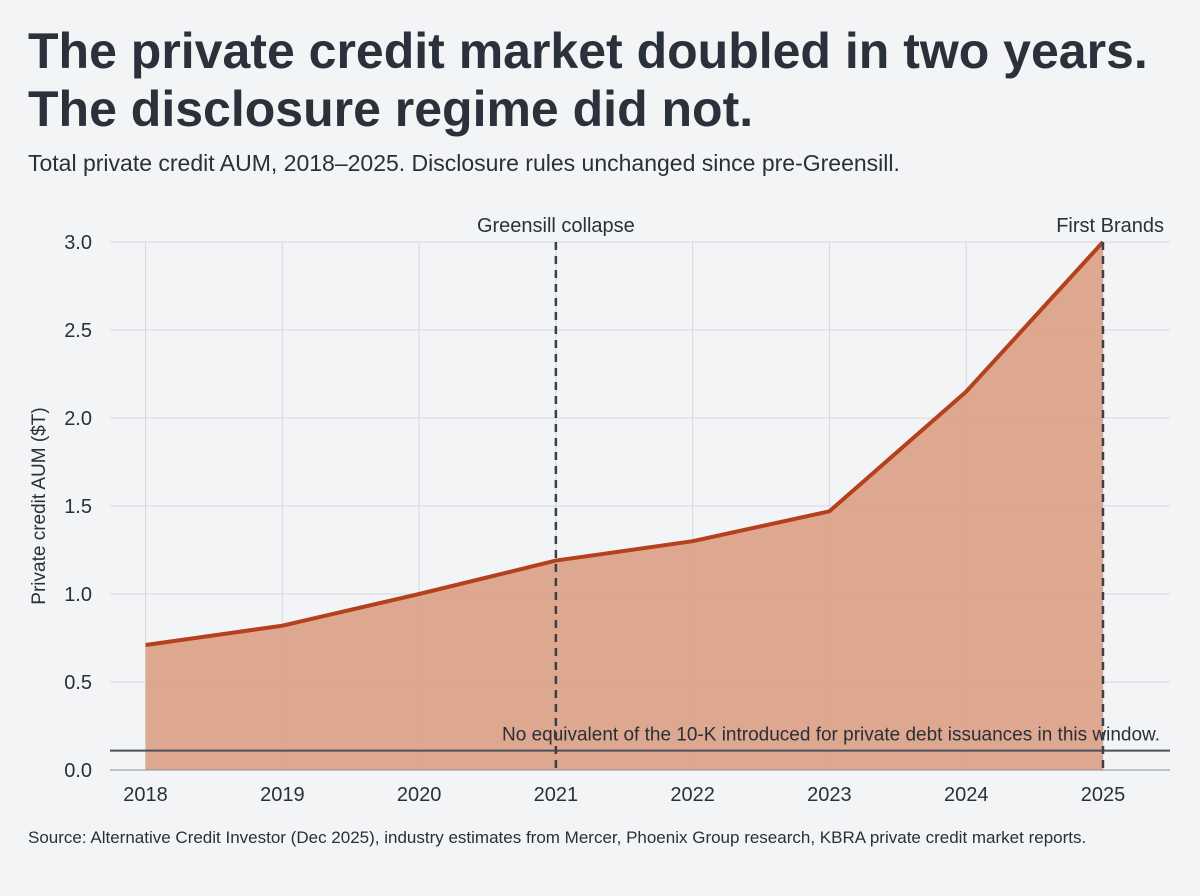 Image resolution: width=1200 pixels, height=896 pixels. Describe the element at coordinates (78, 507) in the screenshot. I see `y-tick-label: 1.5` at that location.